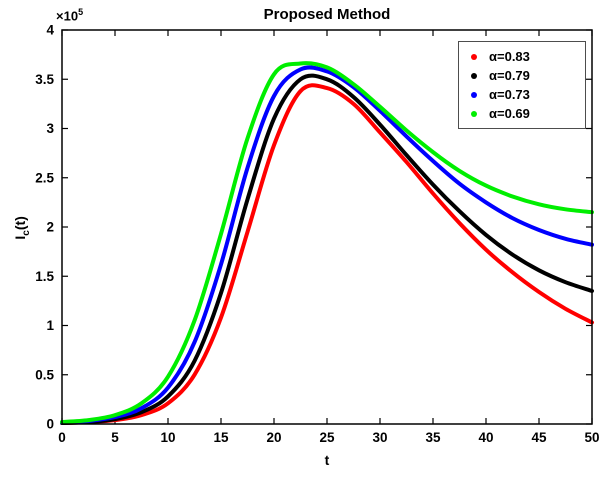 This screenshot has width=615, height=478. Describe the element at coordinates (50, 325) in the screenshot. I see `y-tick-label: 1` at that location.